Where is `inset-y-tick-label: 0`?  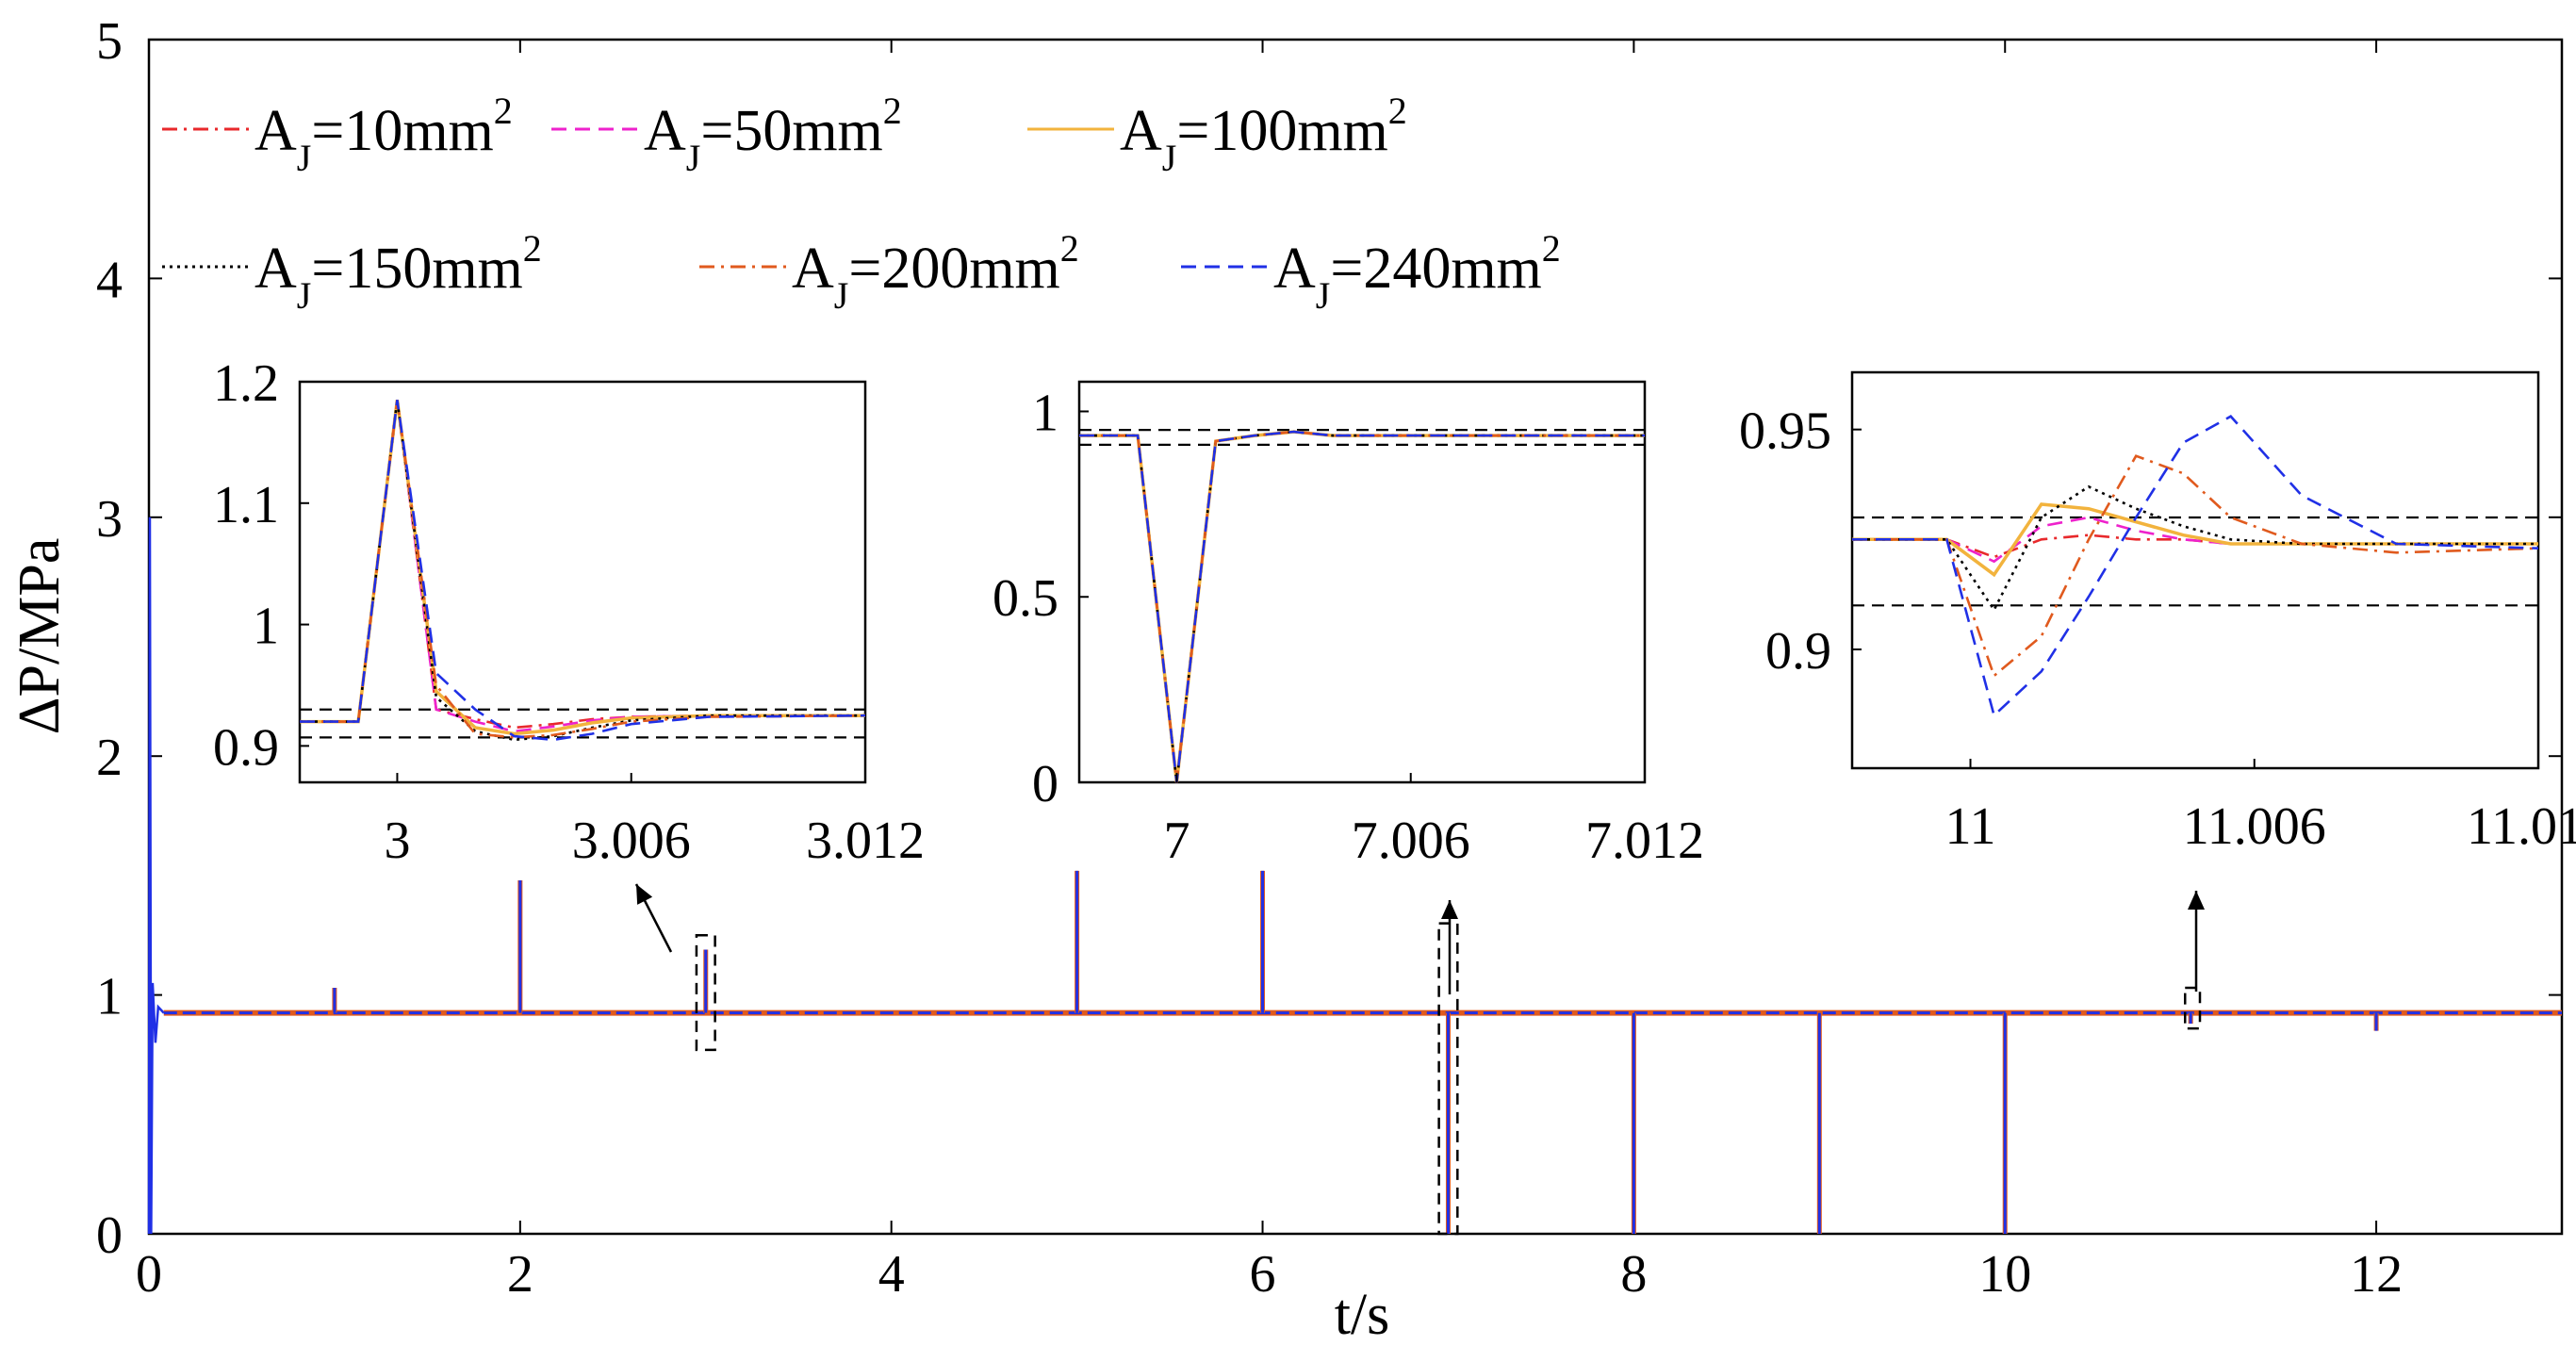 inset-y-tick-label: 0 is located at coordinates (1045, 784).